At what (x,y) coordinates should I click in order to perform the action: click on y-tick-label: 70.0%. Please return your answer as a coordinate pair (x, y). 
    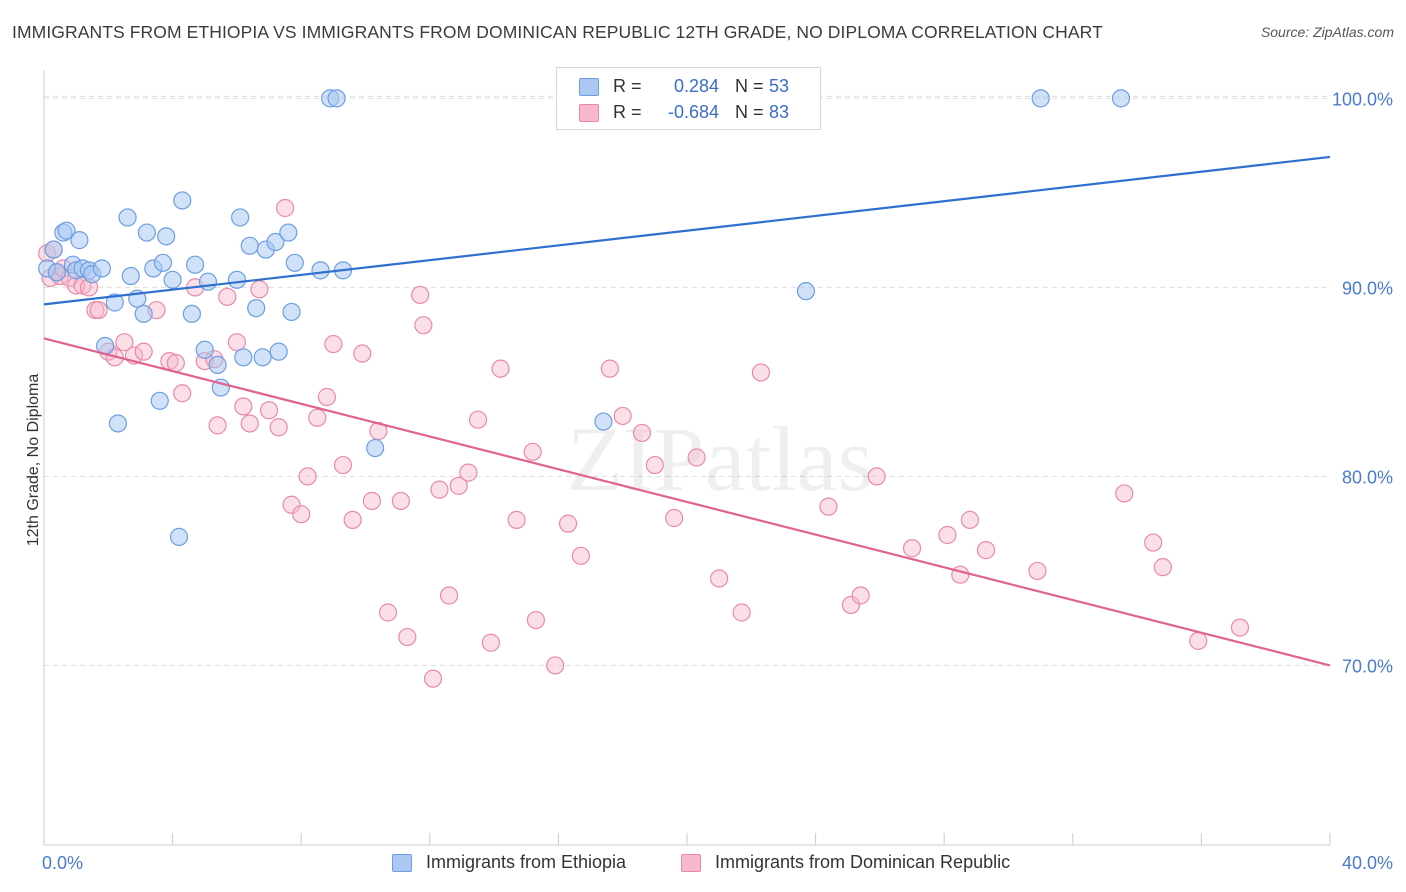
    Looking at the image, I should click on (1367, 666).